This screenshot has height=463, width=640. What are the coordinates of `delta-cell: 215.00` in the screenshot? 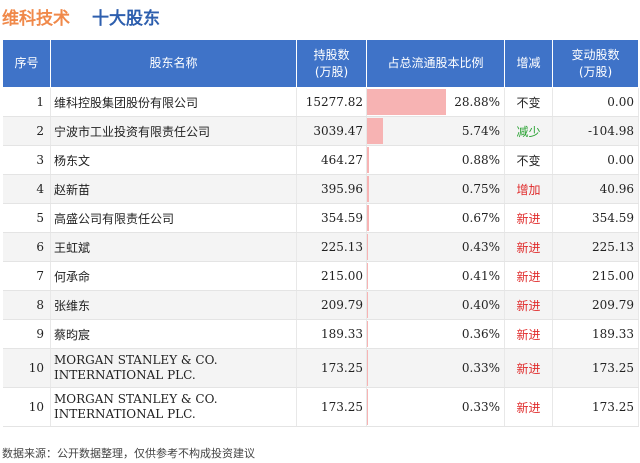 It's located at (595, 276).